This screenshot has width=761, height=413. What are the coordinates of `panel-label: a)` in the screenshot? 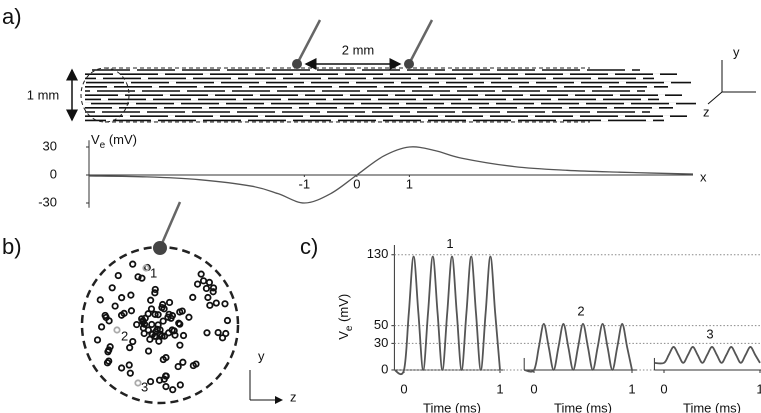 It's located at (12, 16).